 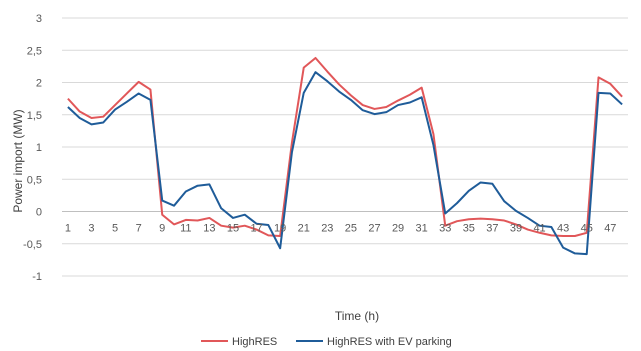 I want to click on x-tick-label: 21, so click(x=304, y=229).